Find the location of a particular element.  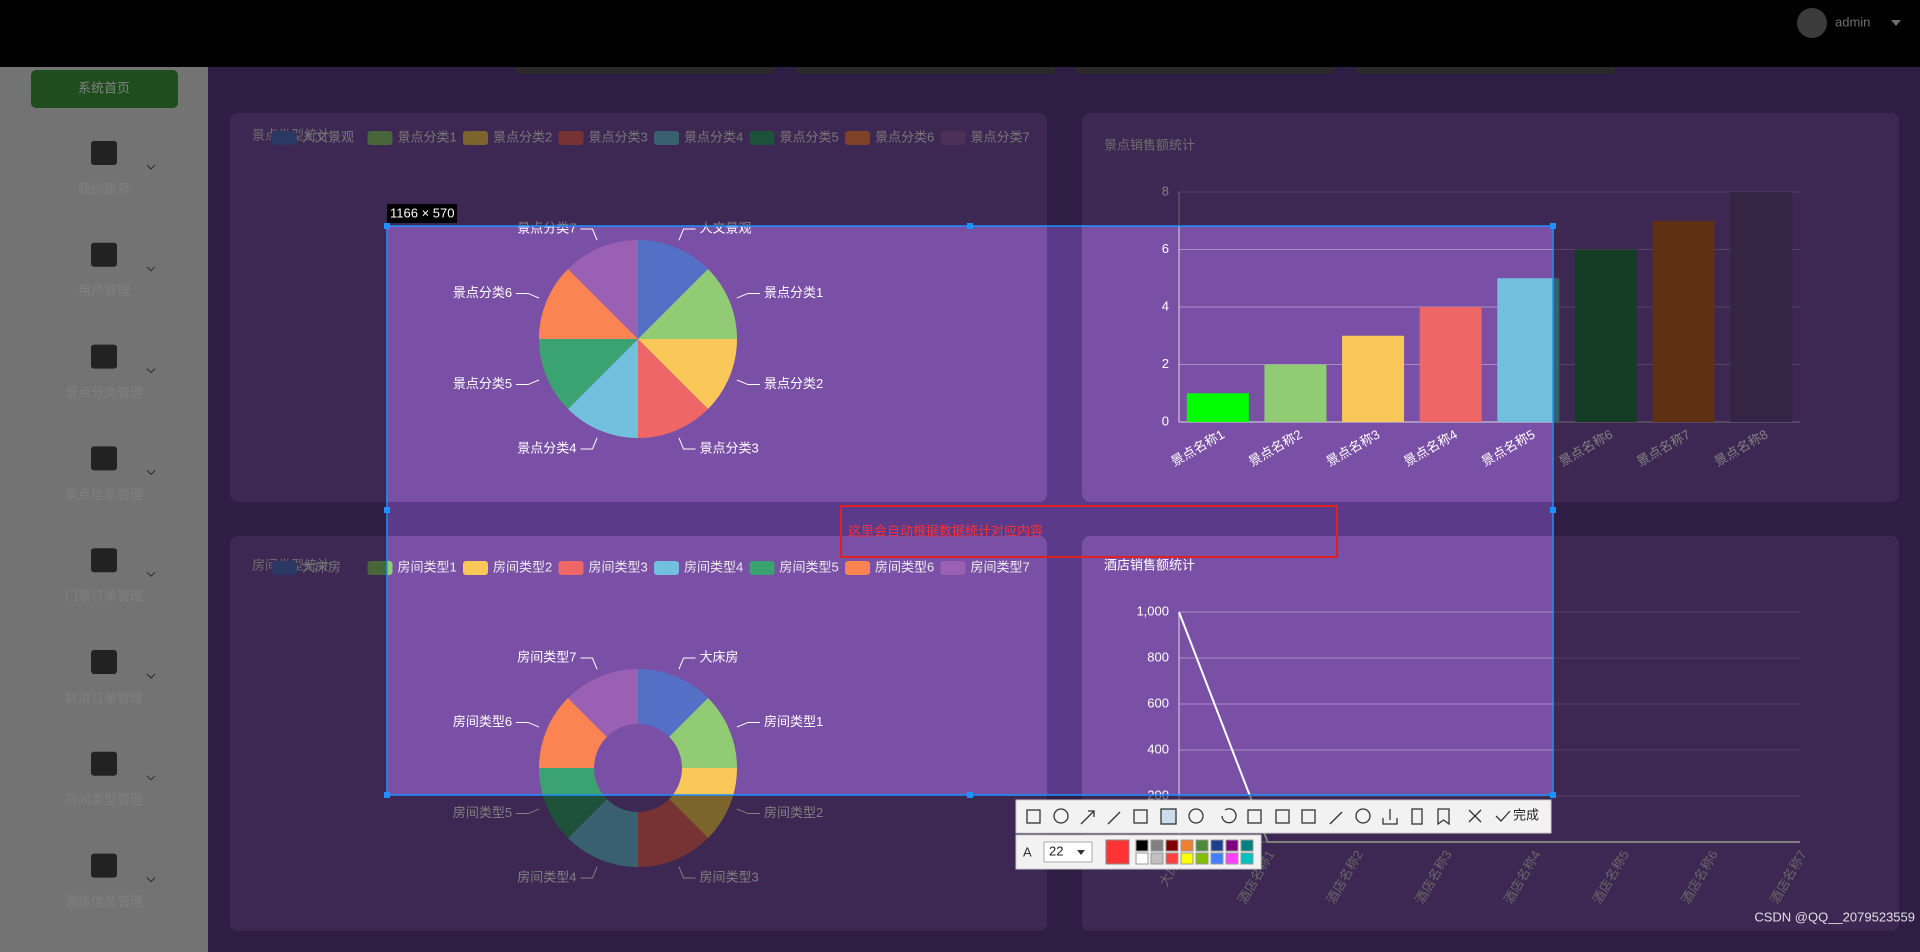

number-tool is located at coordinates (1196, 816).